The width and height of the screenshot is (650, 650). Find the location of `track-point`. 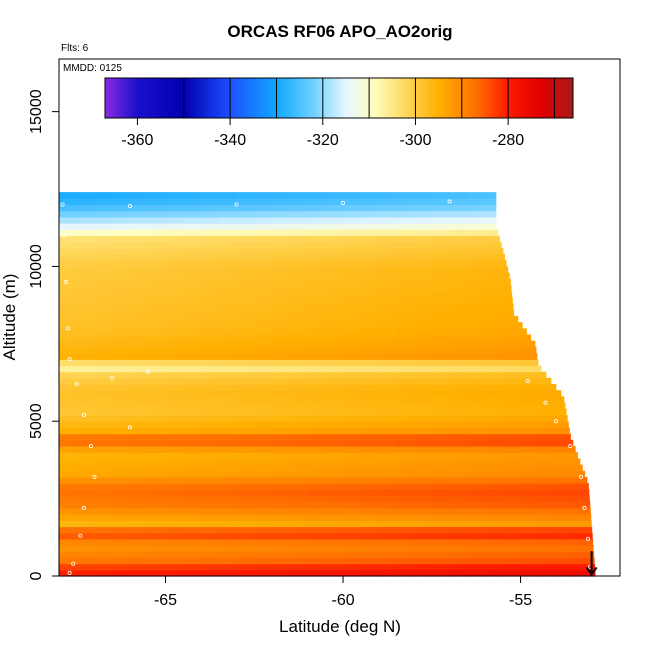

track-point is located at coordinates (513, 199).